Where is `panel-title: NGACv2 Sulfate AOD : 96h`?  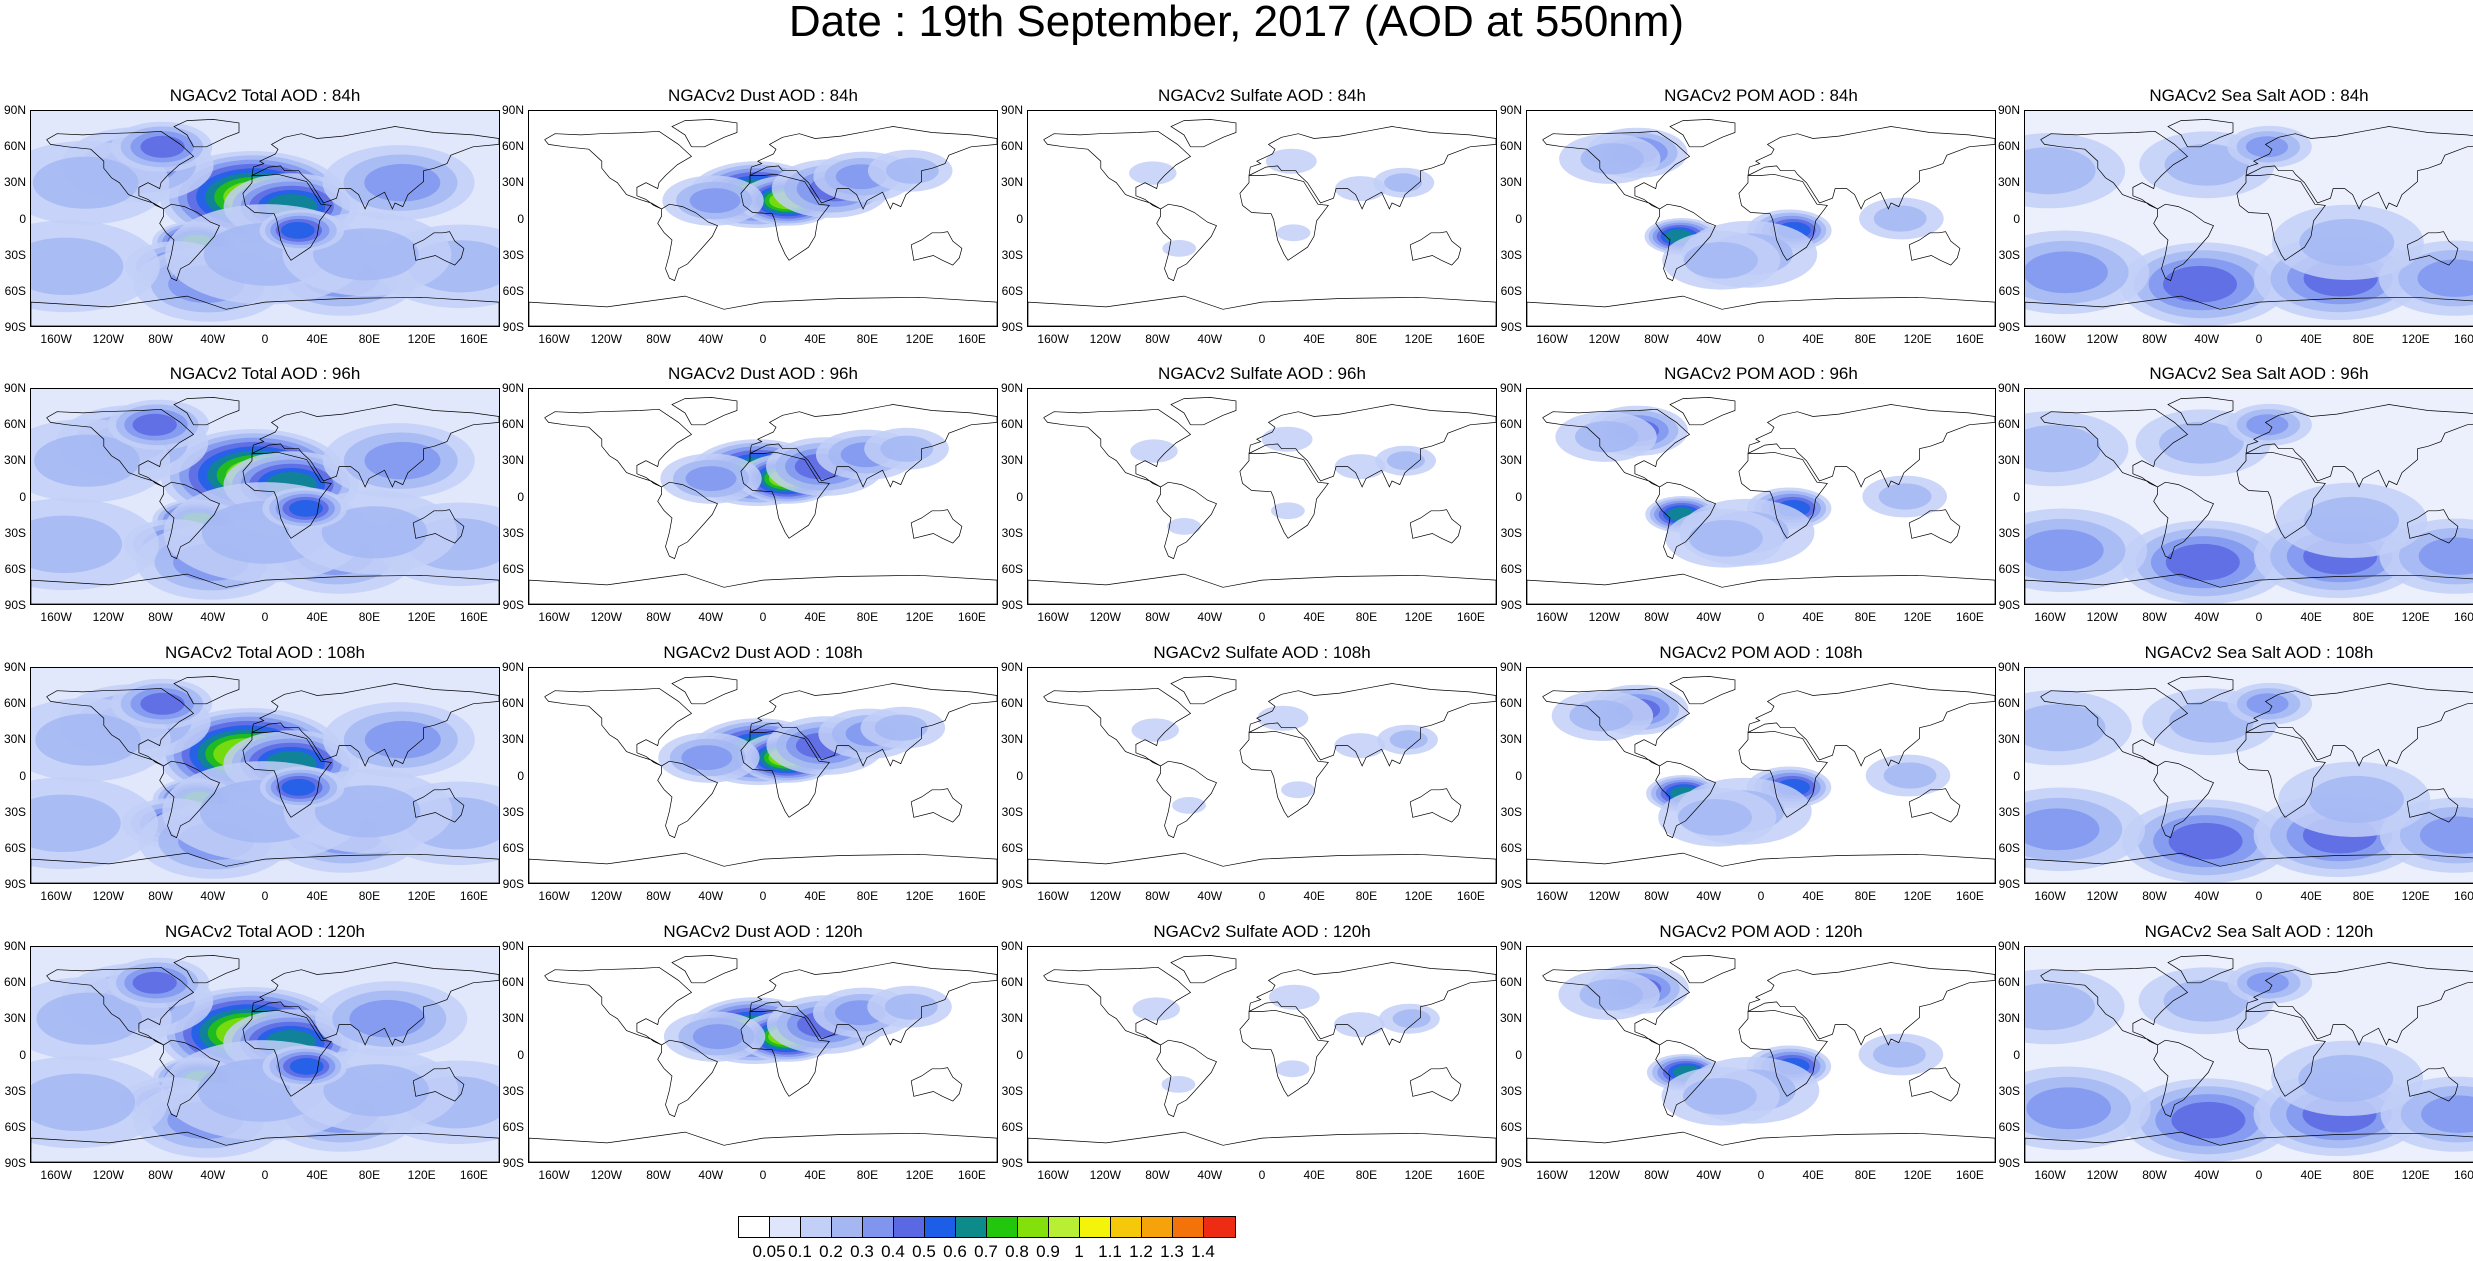 panel-title: NGACv2 Sulfate AOD : 96h is located at coordinates (1262, 374).